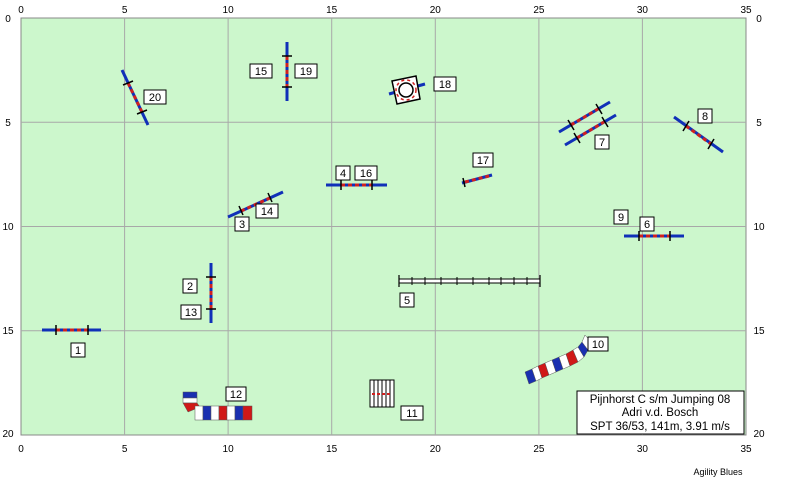 The height and width of the screenshot is (478, 800). I want to click on label-16: 16, so click(366, 174).